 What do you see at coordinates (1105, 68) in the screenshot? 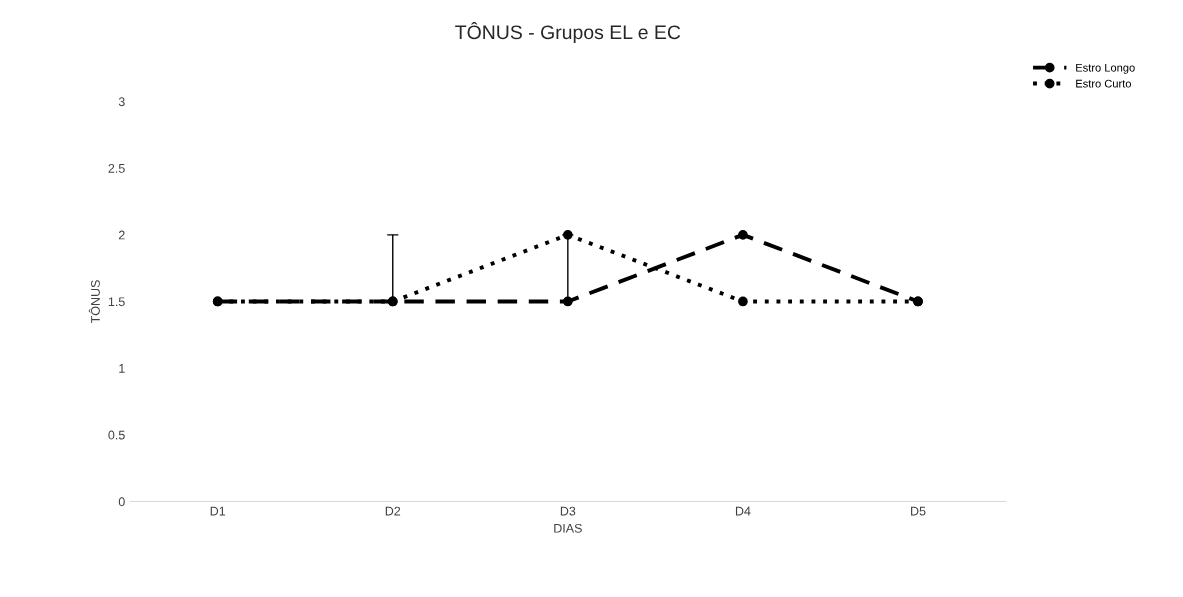
I see `legend-label: Estro Longo` at bounding box center [1105, 68].